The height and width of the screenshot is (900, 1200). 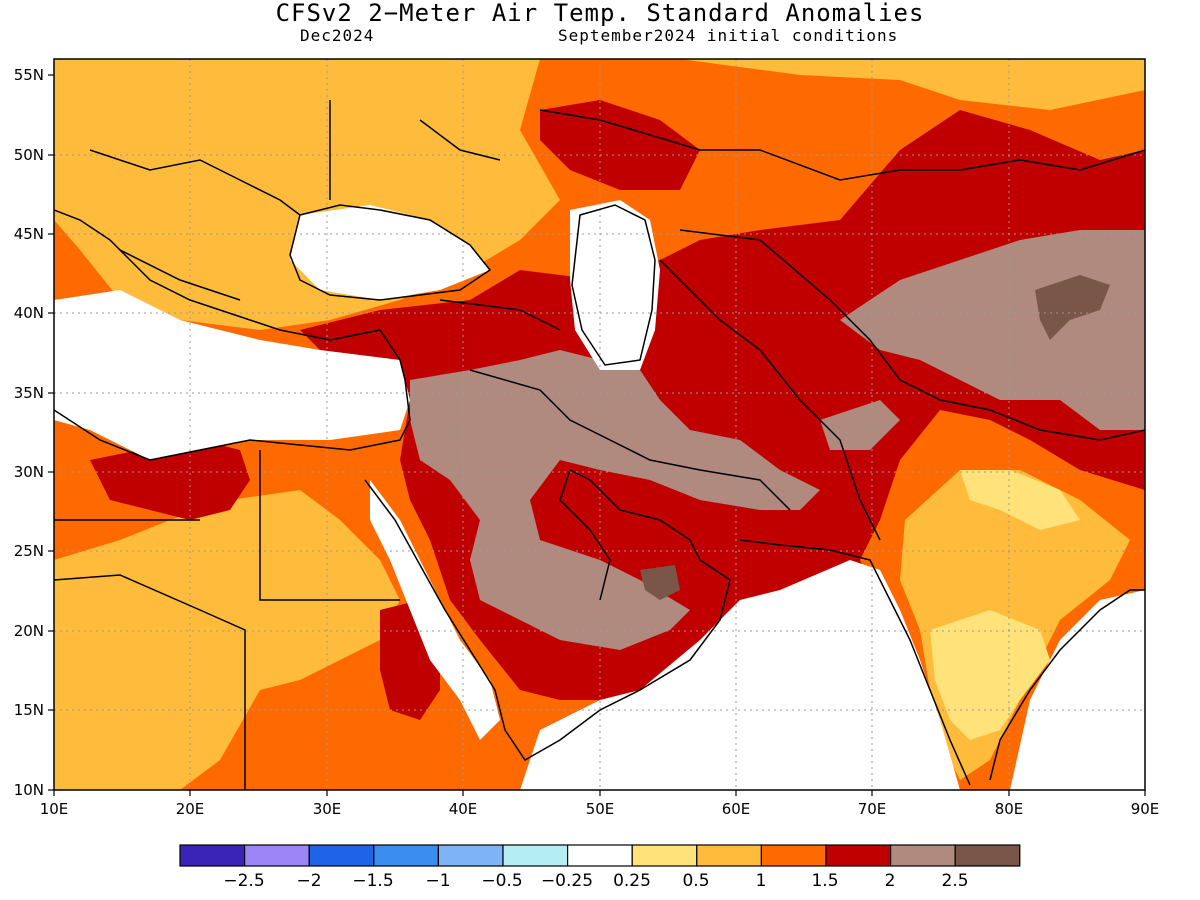 What do you see at coordinates (1009, 809) in the screenshot?
I see `lon-tick-label: 80E` at bounding box center [1009, 809].